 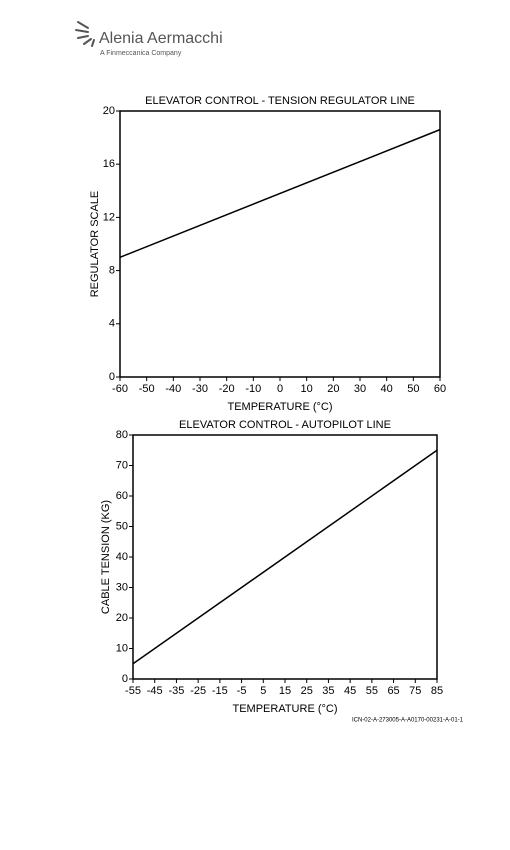 I want to click on x-tick-label: 50, so click(x=413, y=389).